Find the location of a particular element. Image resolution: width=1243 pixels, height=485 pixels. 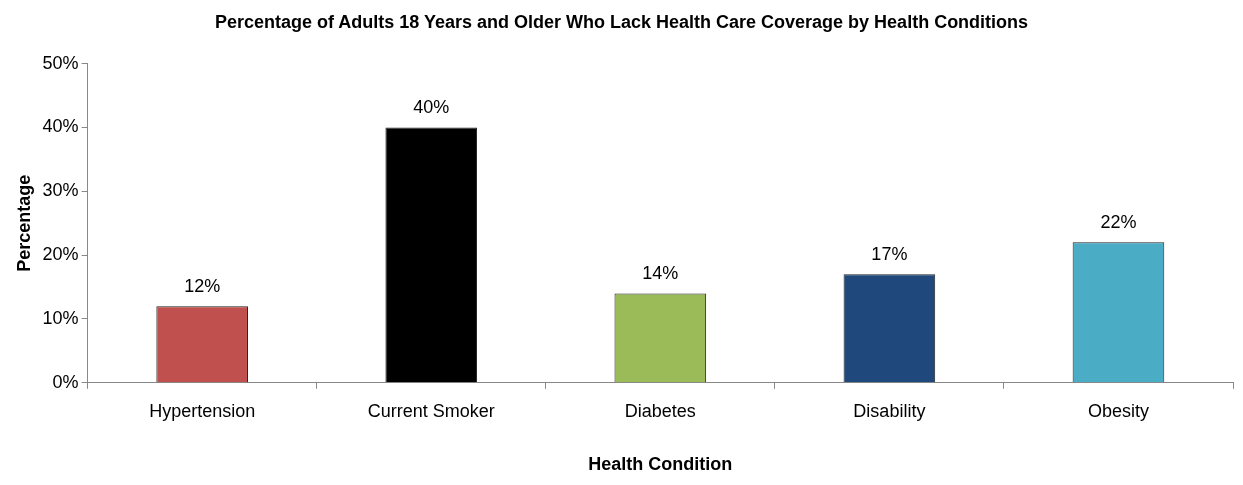

y-tick-label: 30% is located at coordinates (60, 190).